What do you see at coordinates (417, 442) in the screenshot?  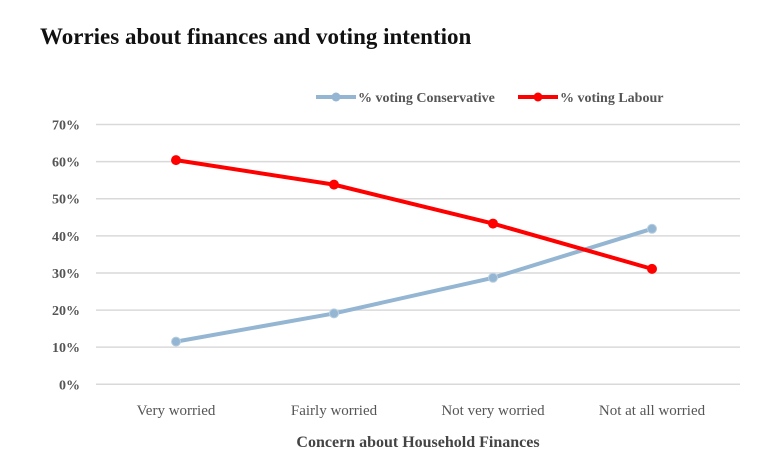 I see `x-axis-label: Concern about Household Finances` at bounding box center [417, 442].